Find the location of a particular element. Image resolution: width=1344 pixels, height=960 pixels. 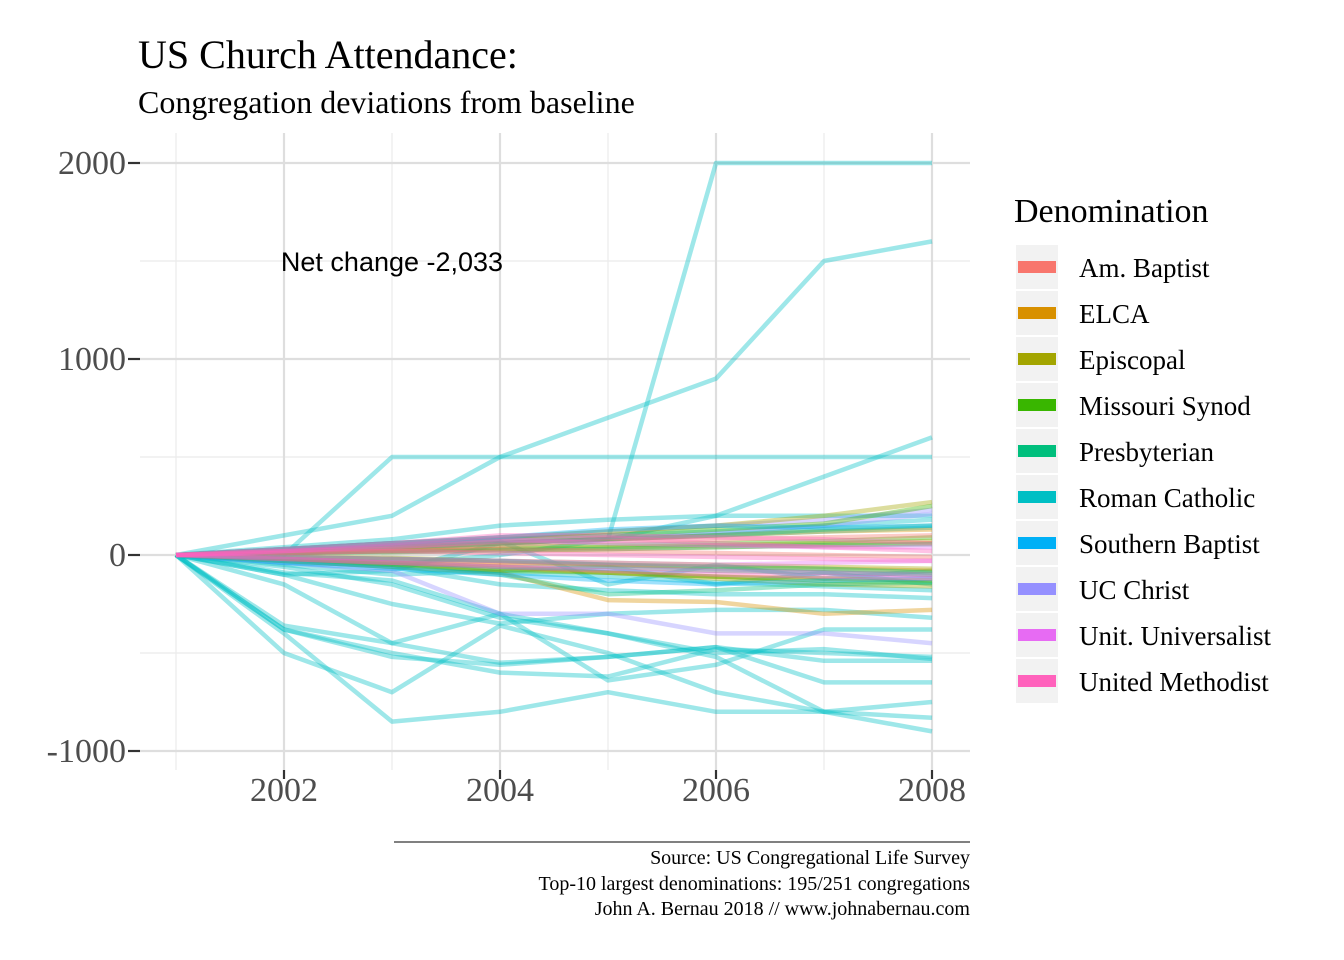

legend-label: Am. Baptist is located at coordinates (1144, 268).